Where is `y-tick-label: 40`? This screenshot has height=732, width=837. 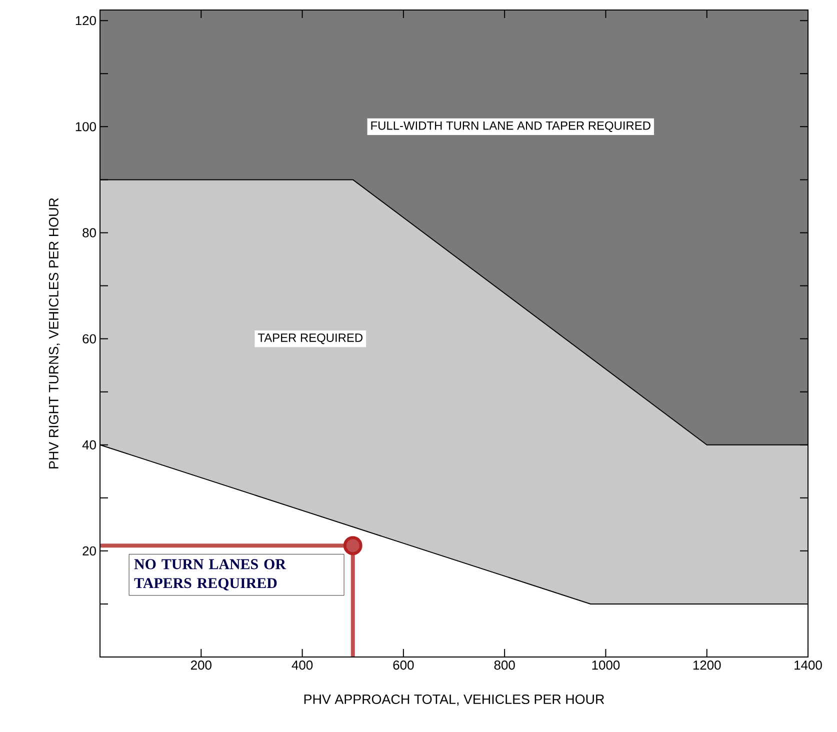
y-tick-label: 40 is located at coordinates (89, 445).